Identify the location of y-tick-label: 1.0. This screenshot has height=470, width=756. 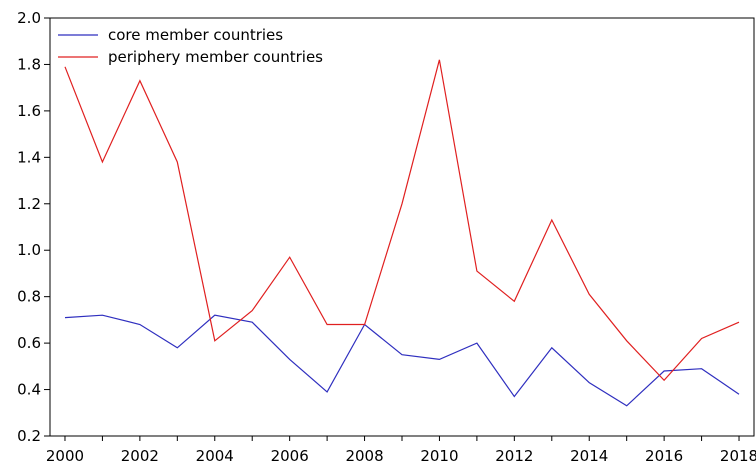
(29, 250).